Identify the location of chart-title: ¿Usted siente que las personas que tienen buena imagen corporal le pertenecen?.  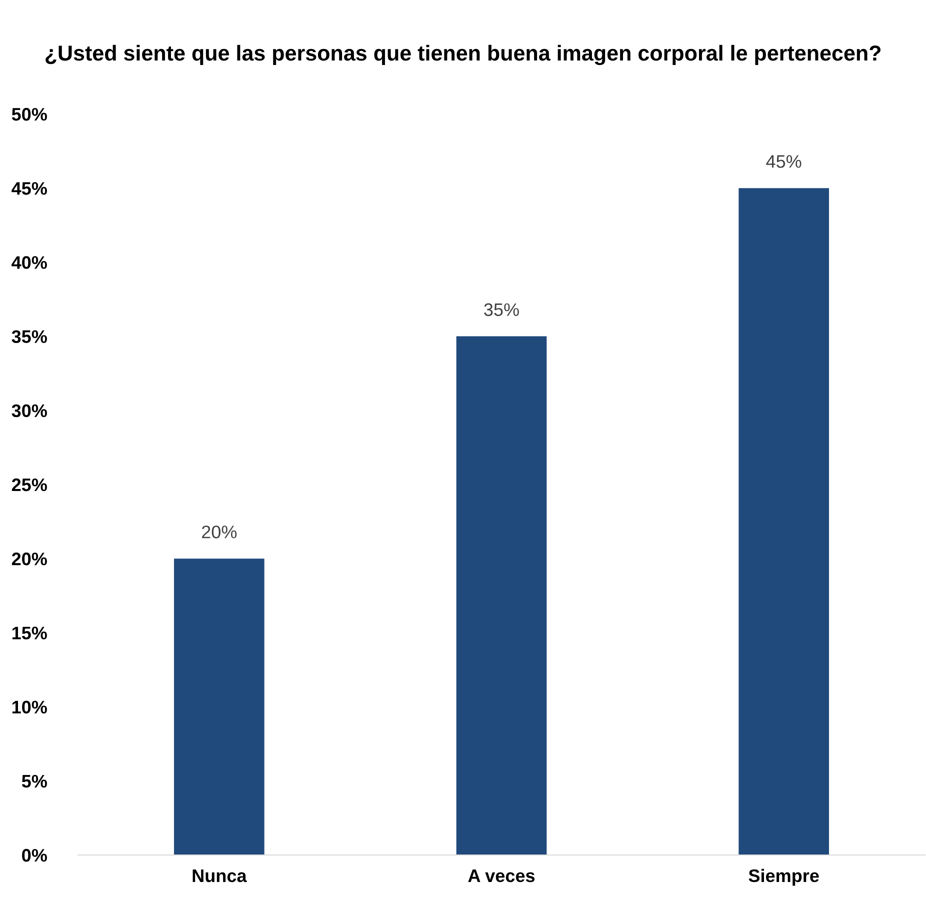
(463, 55).